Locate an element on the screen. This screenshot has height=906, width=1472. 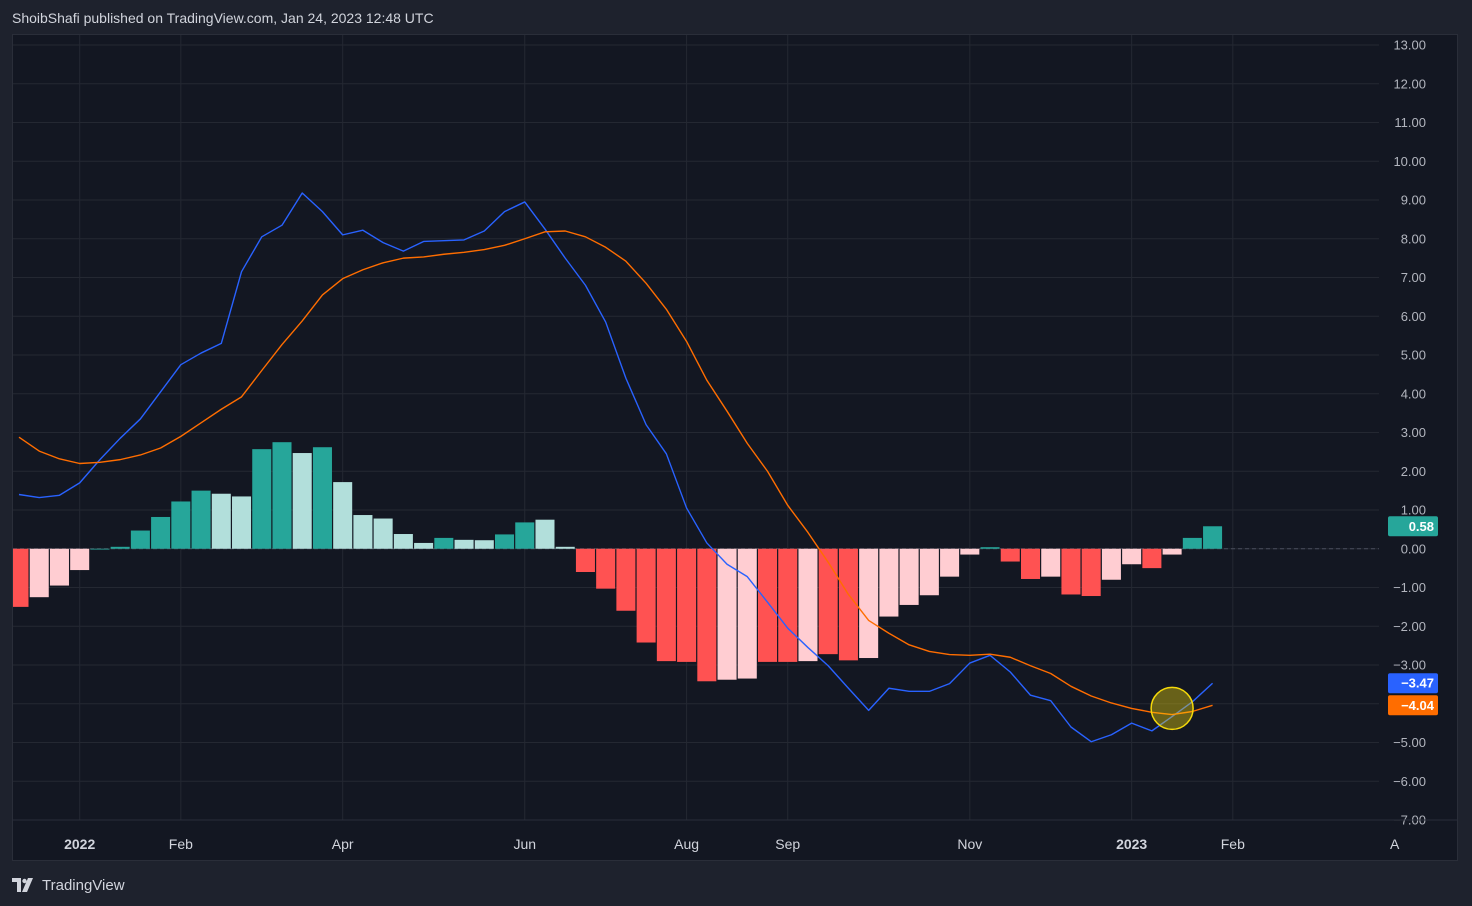
last-value-tag-text: −3.47 is located at coordinates (1417, 683).